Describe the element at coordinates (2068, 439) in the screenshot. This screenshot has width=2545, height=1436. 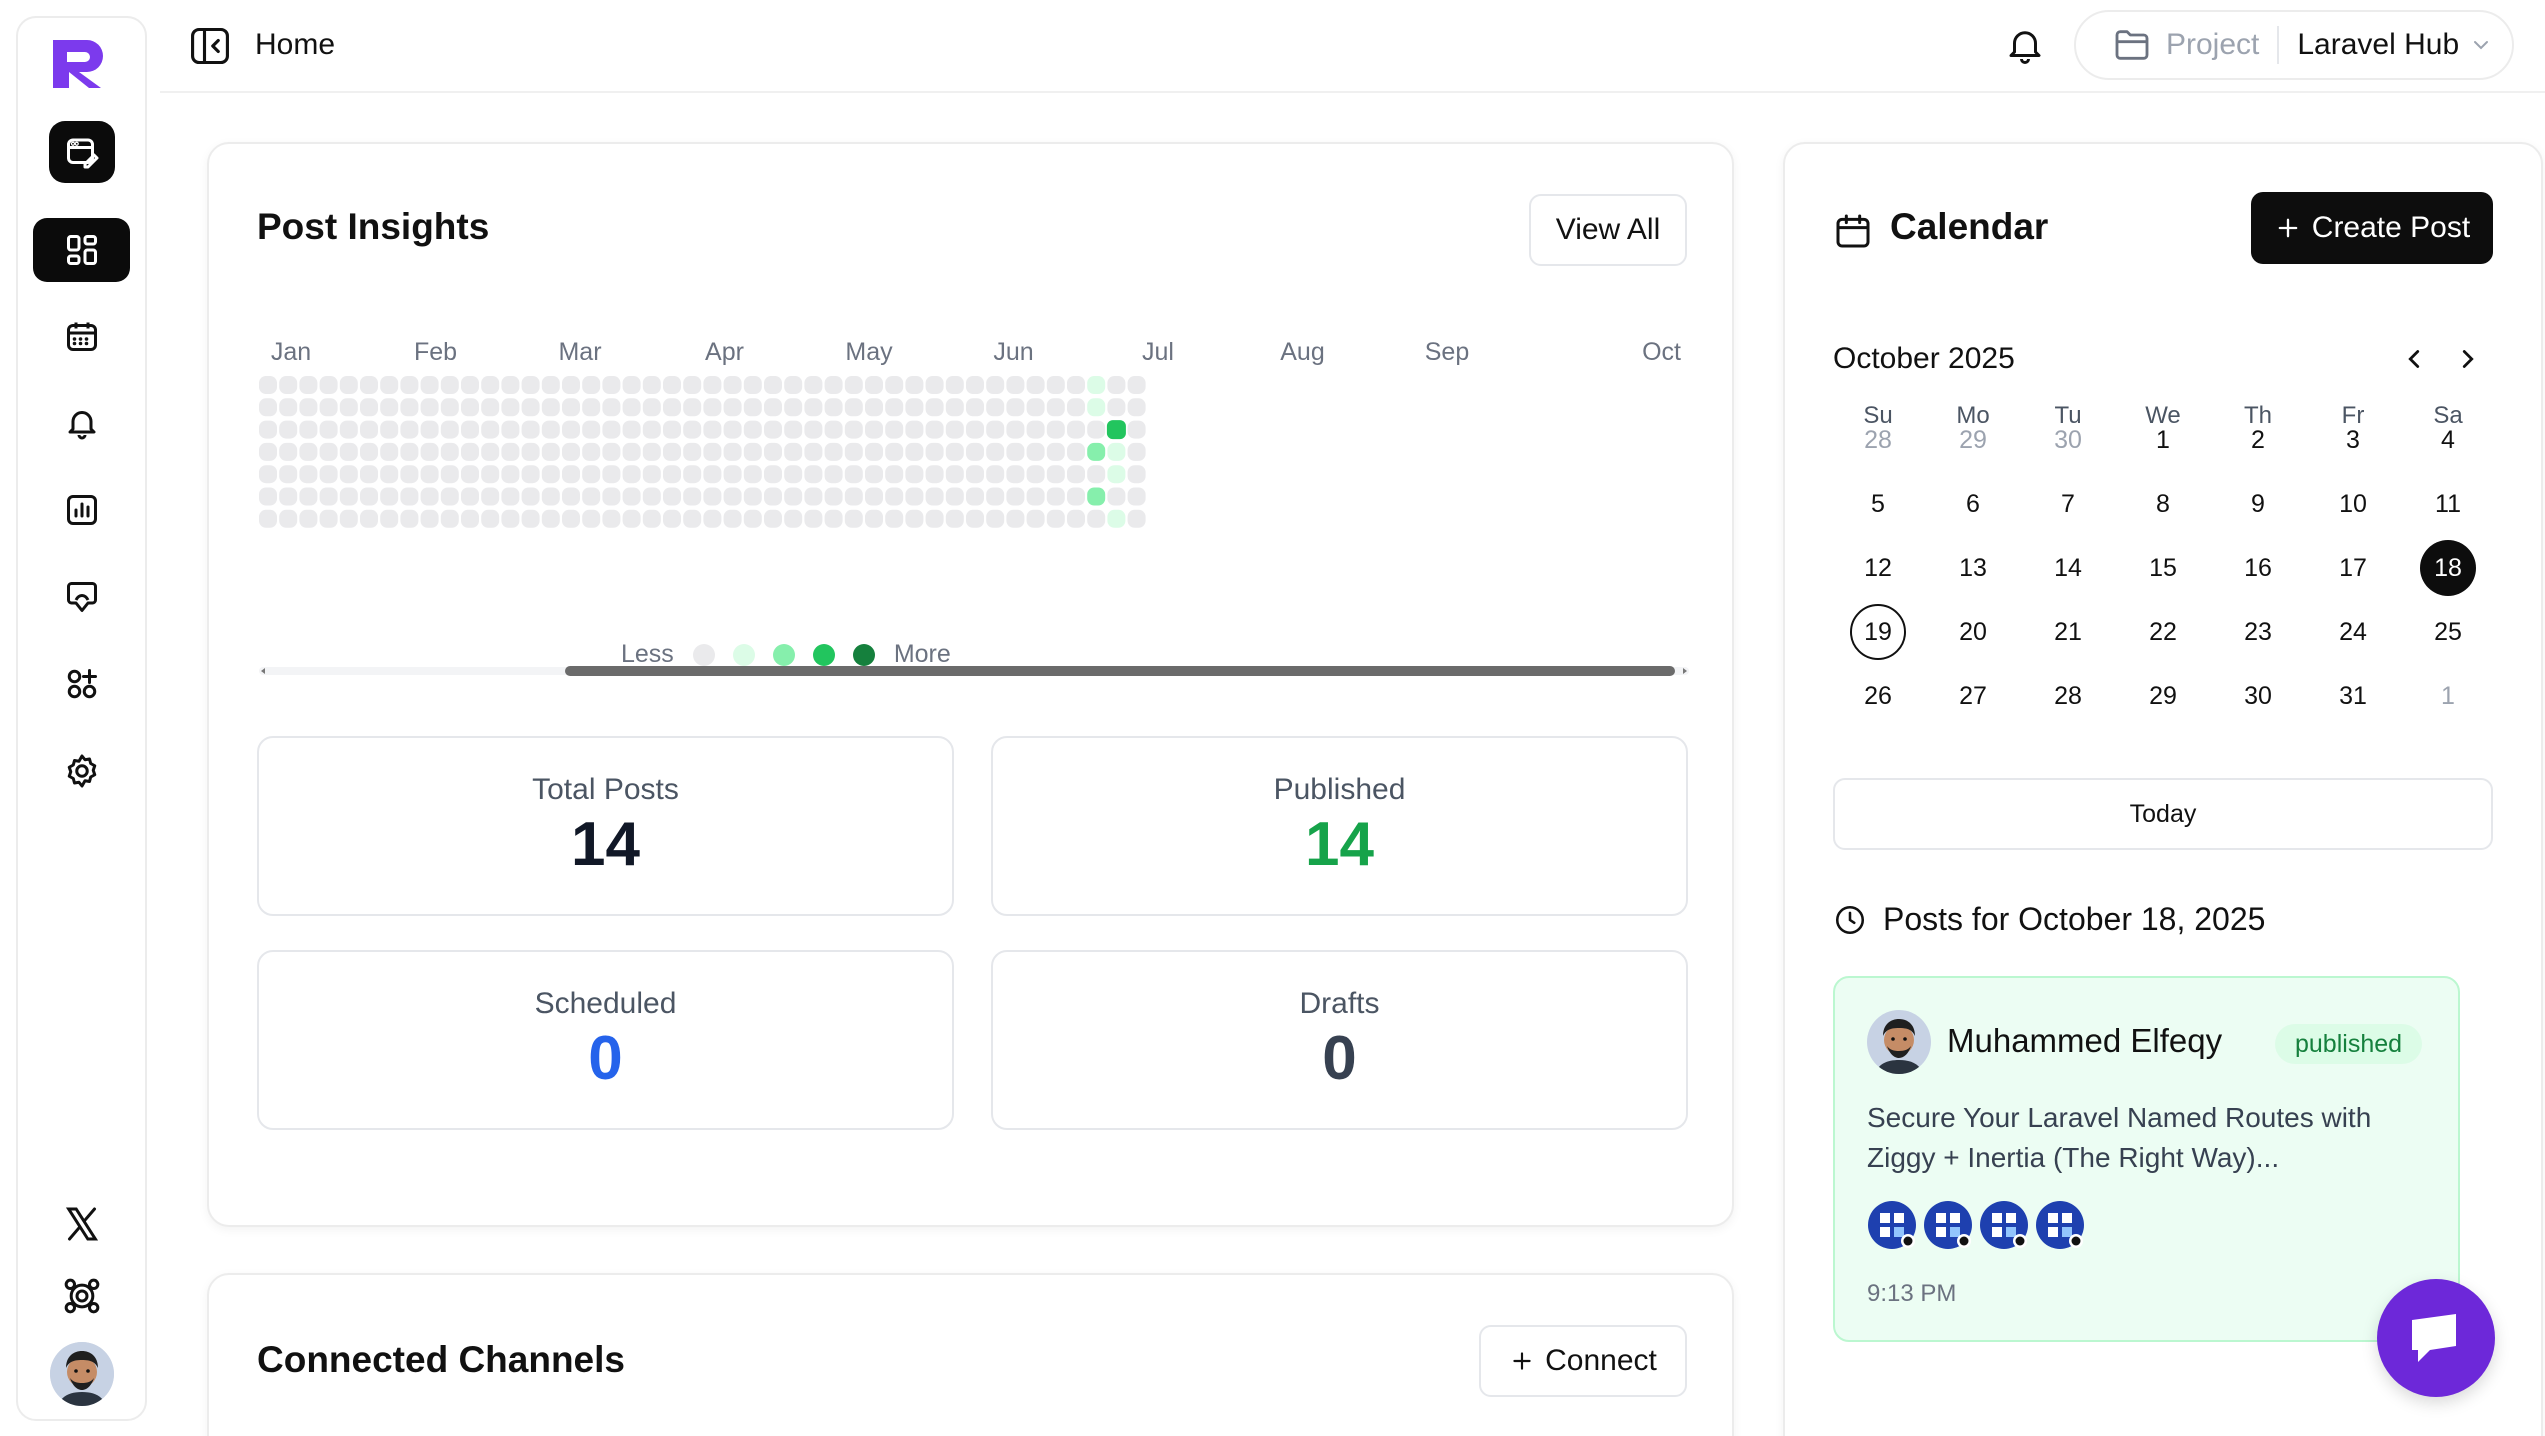
I see `calendar-day: 30` at that location.